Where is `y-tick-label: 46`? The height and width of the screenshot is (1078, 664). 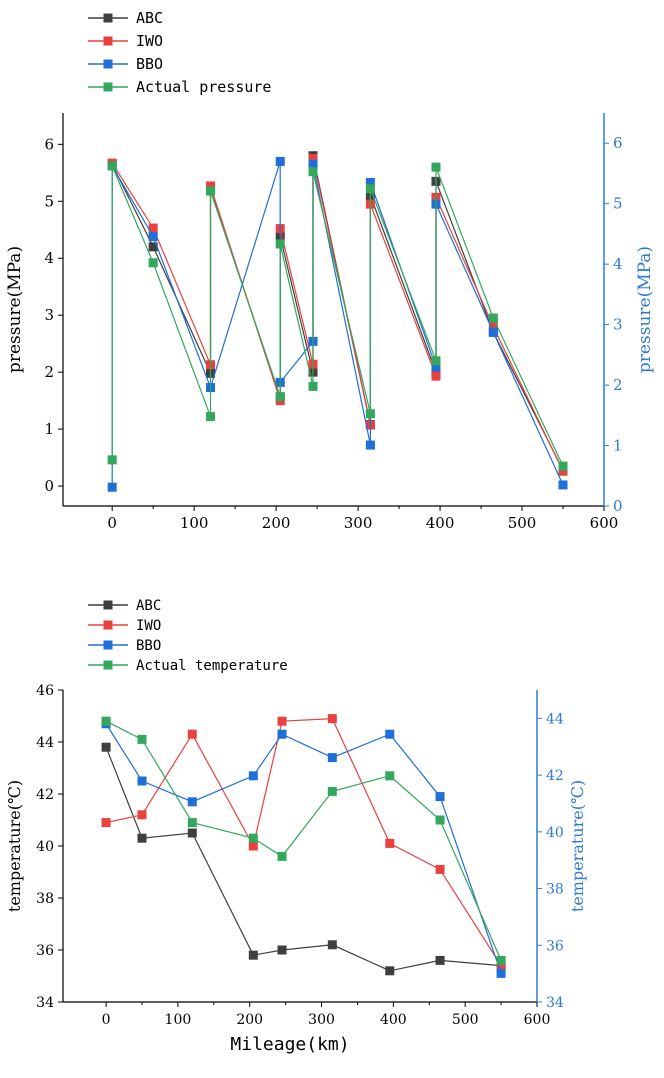
y-tick-label: 46 is located at coordinates (45, 691).